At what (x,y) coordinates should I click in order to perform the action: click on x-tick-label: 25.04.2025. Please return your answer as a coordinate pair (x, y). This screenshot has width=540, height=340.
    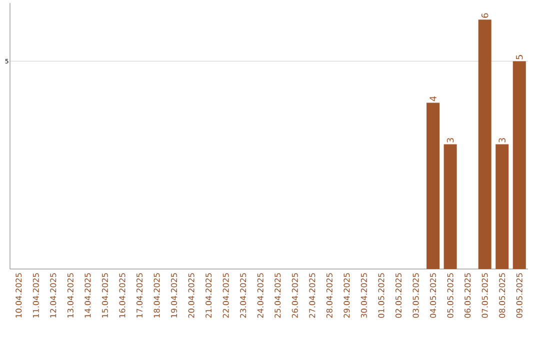
    Looking at the image, I should click on (277, 295).